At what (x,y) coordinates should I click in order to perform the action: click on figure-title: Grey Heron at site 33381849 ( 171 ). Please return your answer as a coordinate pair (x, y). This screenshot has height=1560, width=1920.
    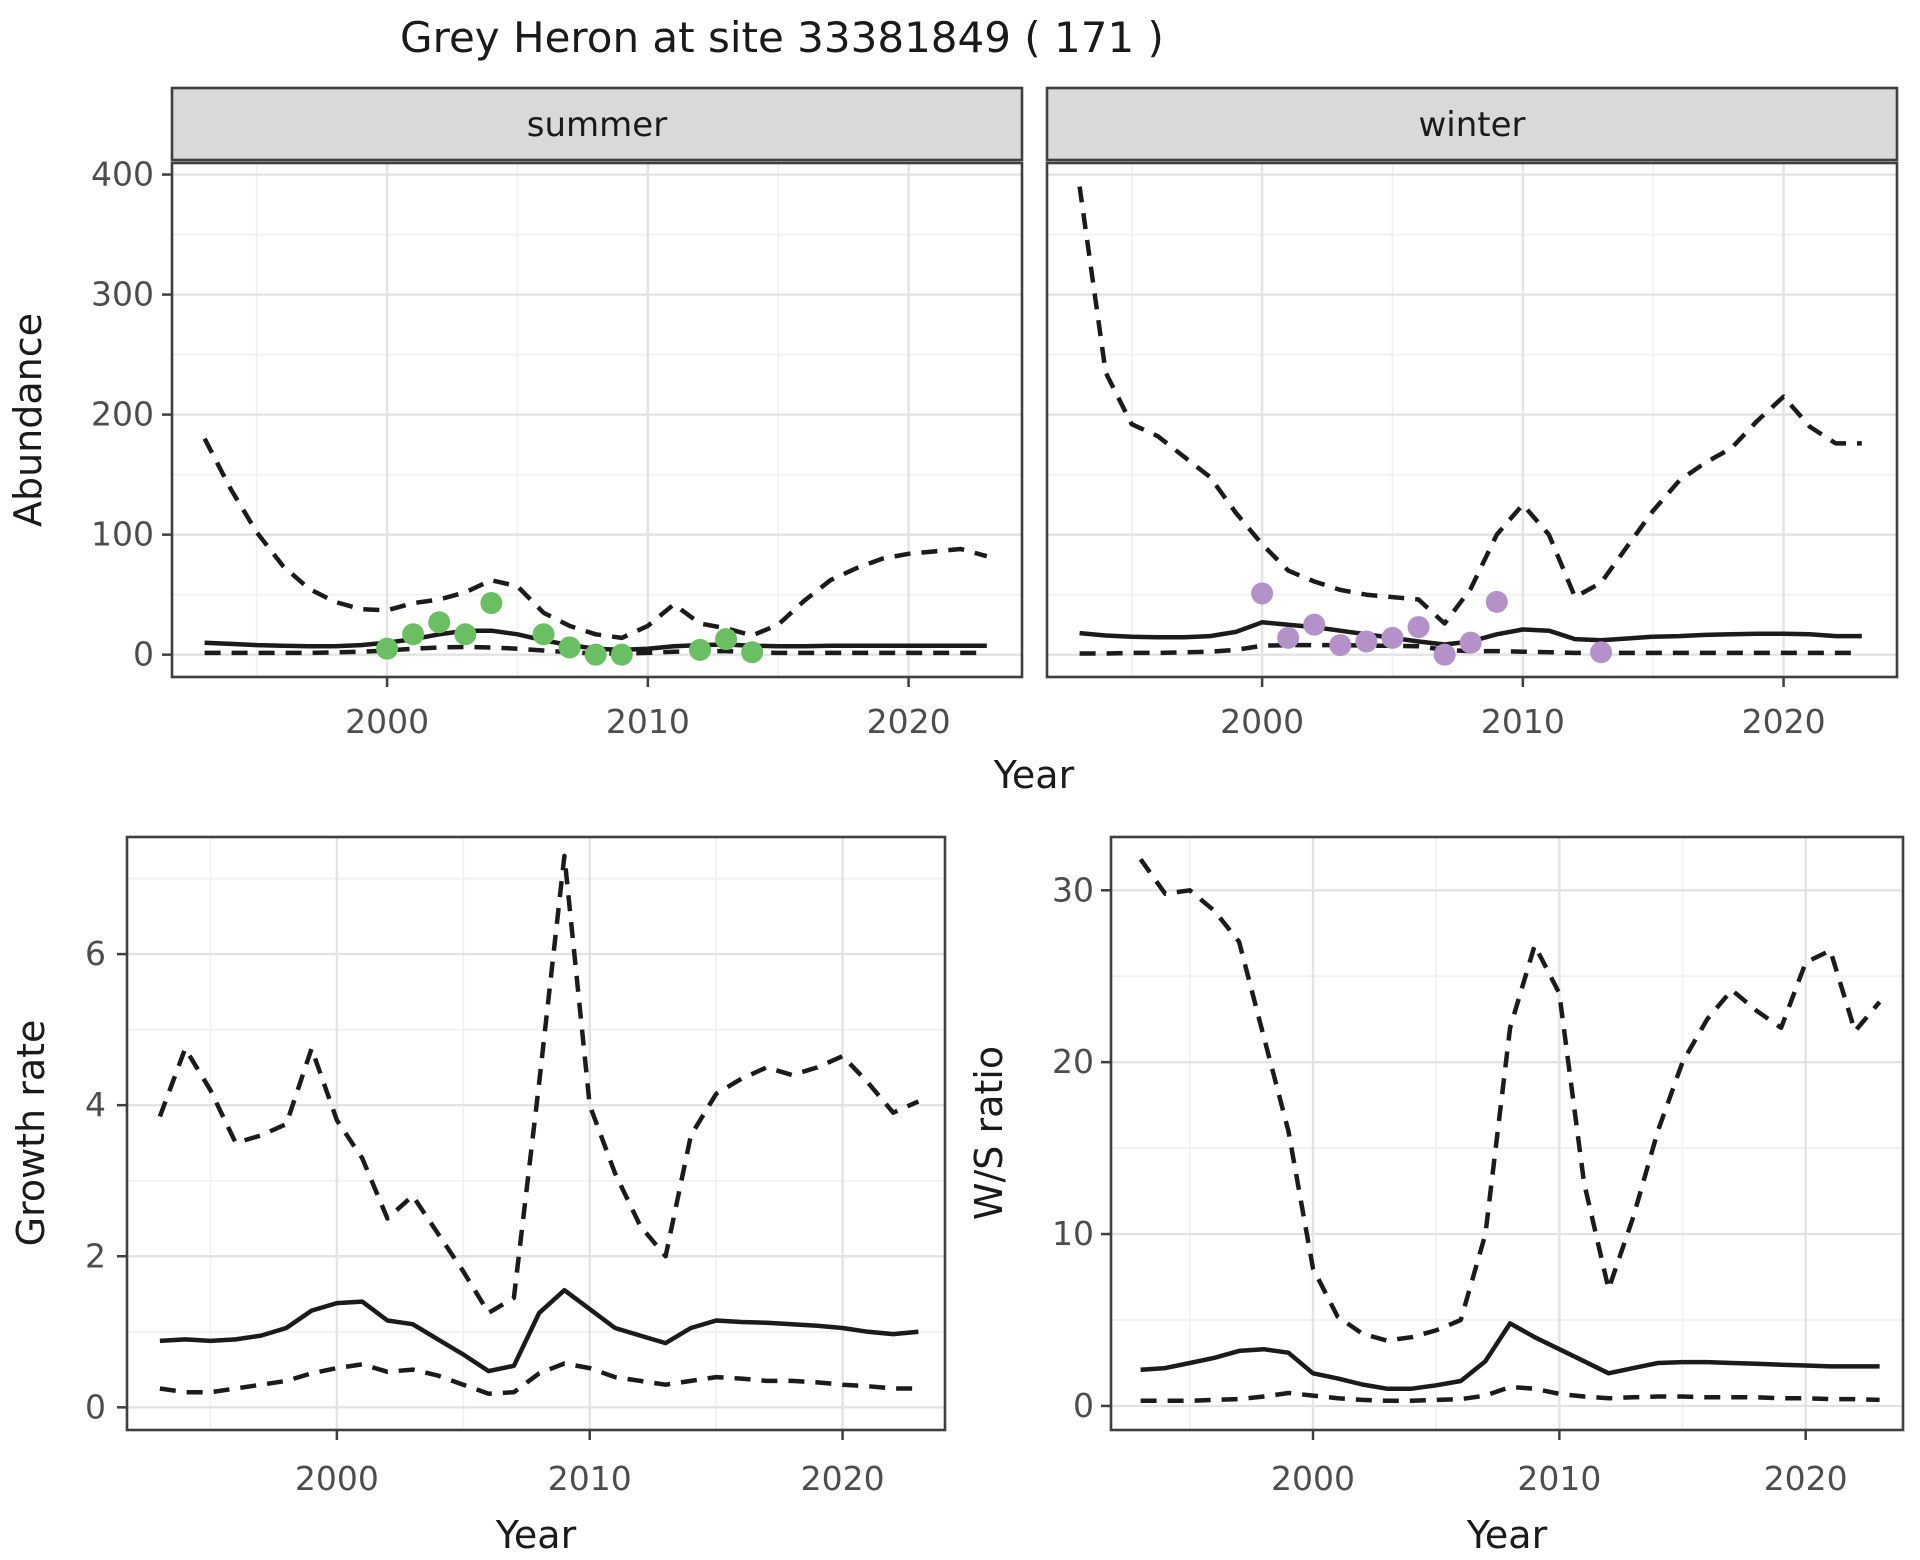
    Looking at the image, I should click on (782, 37).